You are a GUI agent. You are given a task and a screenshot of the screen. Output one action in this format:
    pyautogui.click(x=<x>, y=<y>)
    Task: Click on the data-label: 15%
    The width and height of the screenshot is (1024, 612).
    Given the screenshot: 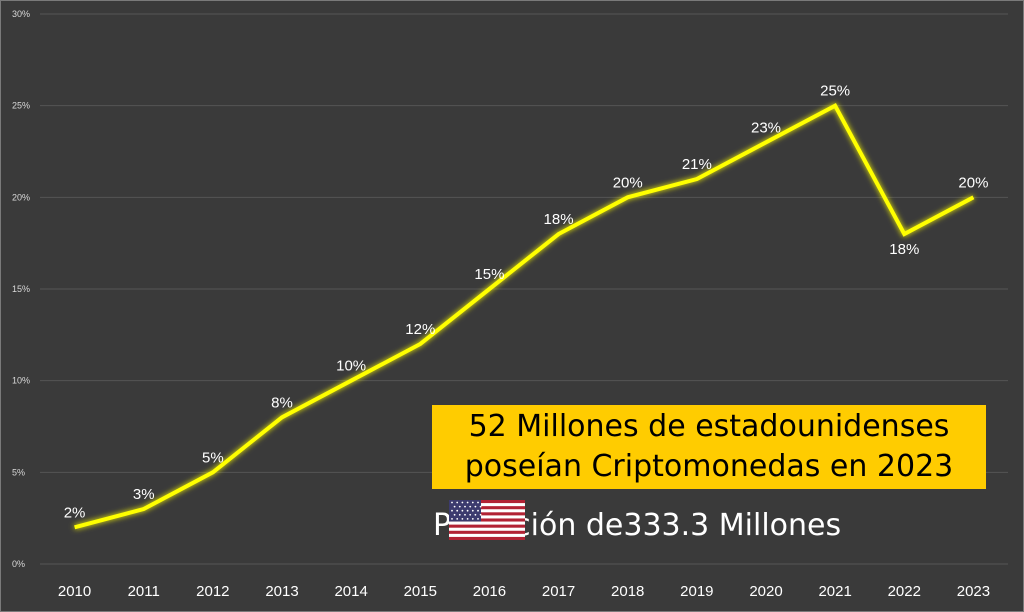 What is the action you would take?
    pyautogui.click(x=489, y=274)
    